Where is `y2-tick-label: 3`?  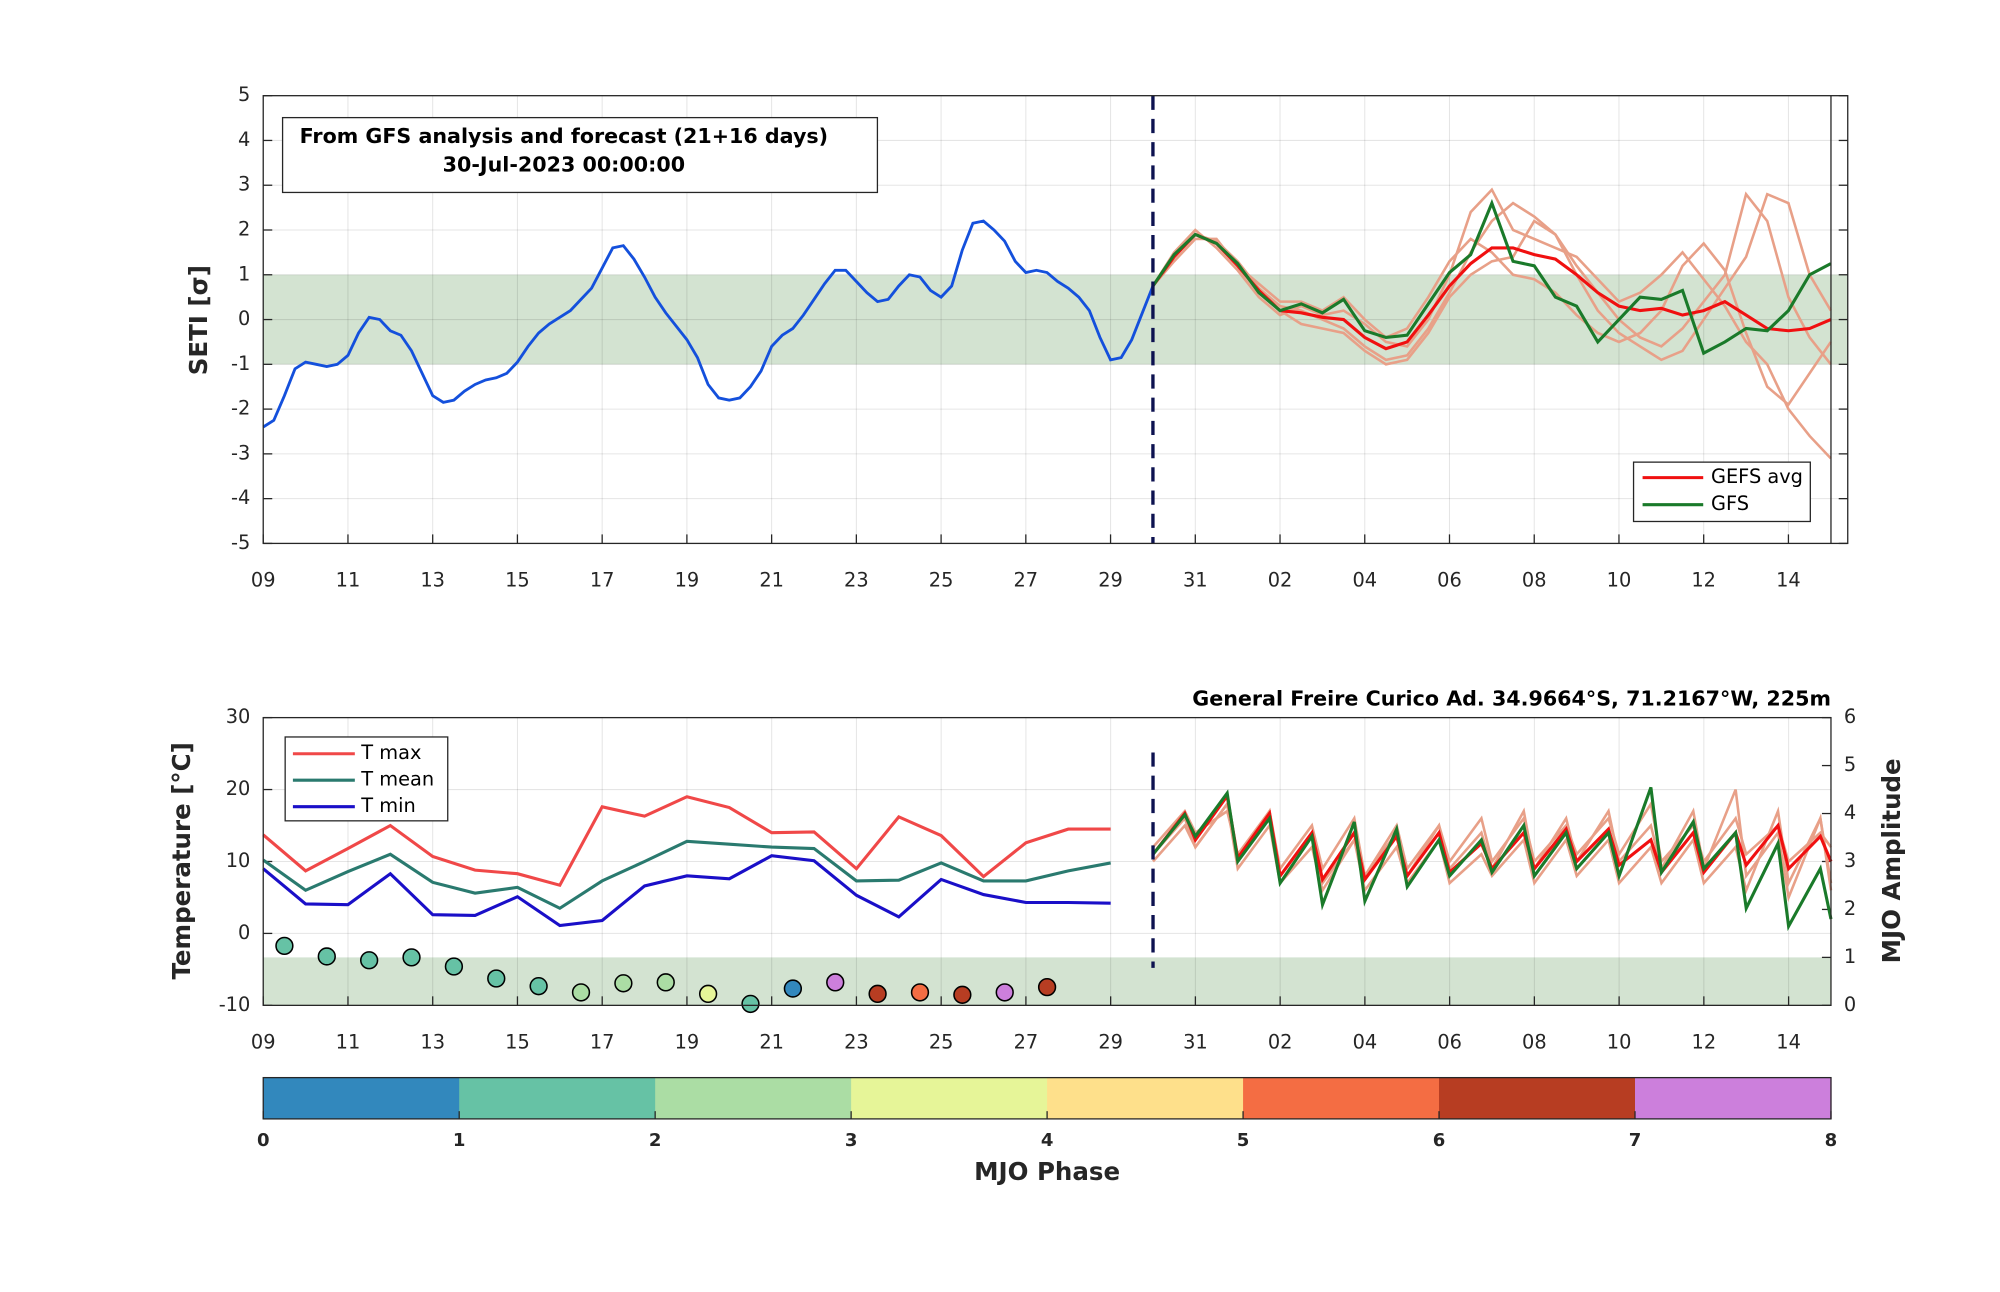 y2-tick-label: 3 is located at coordinates (1850, 860).